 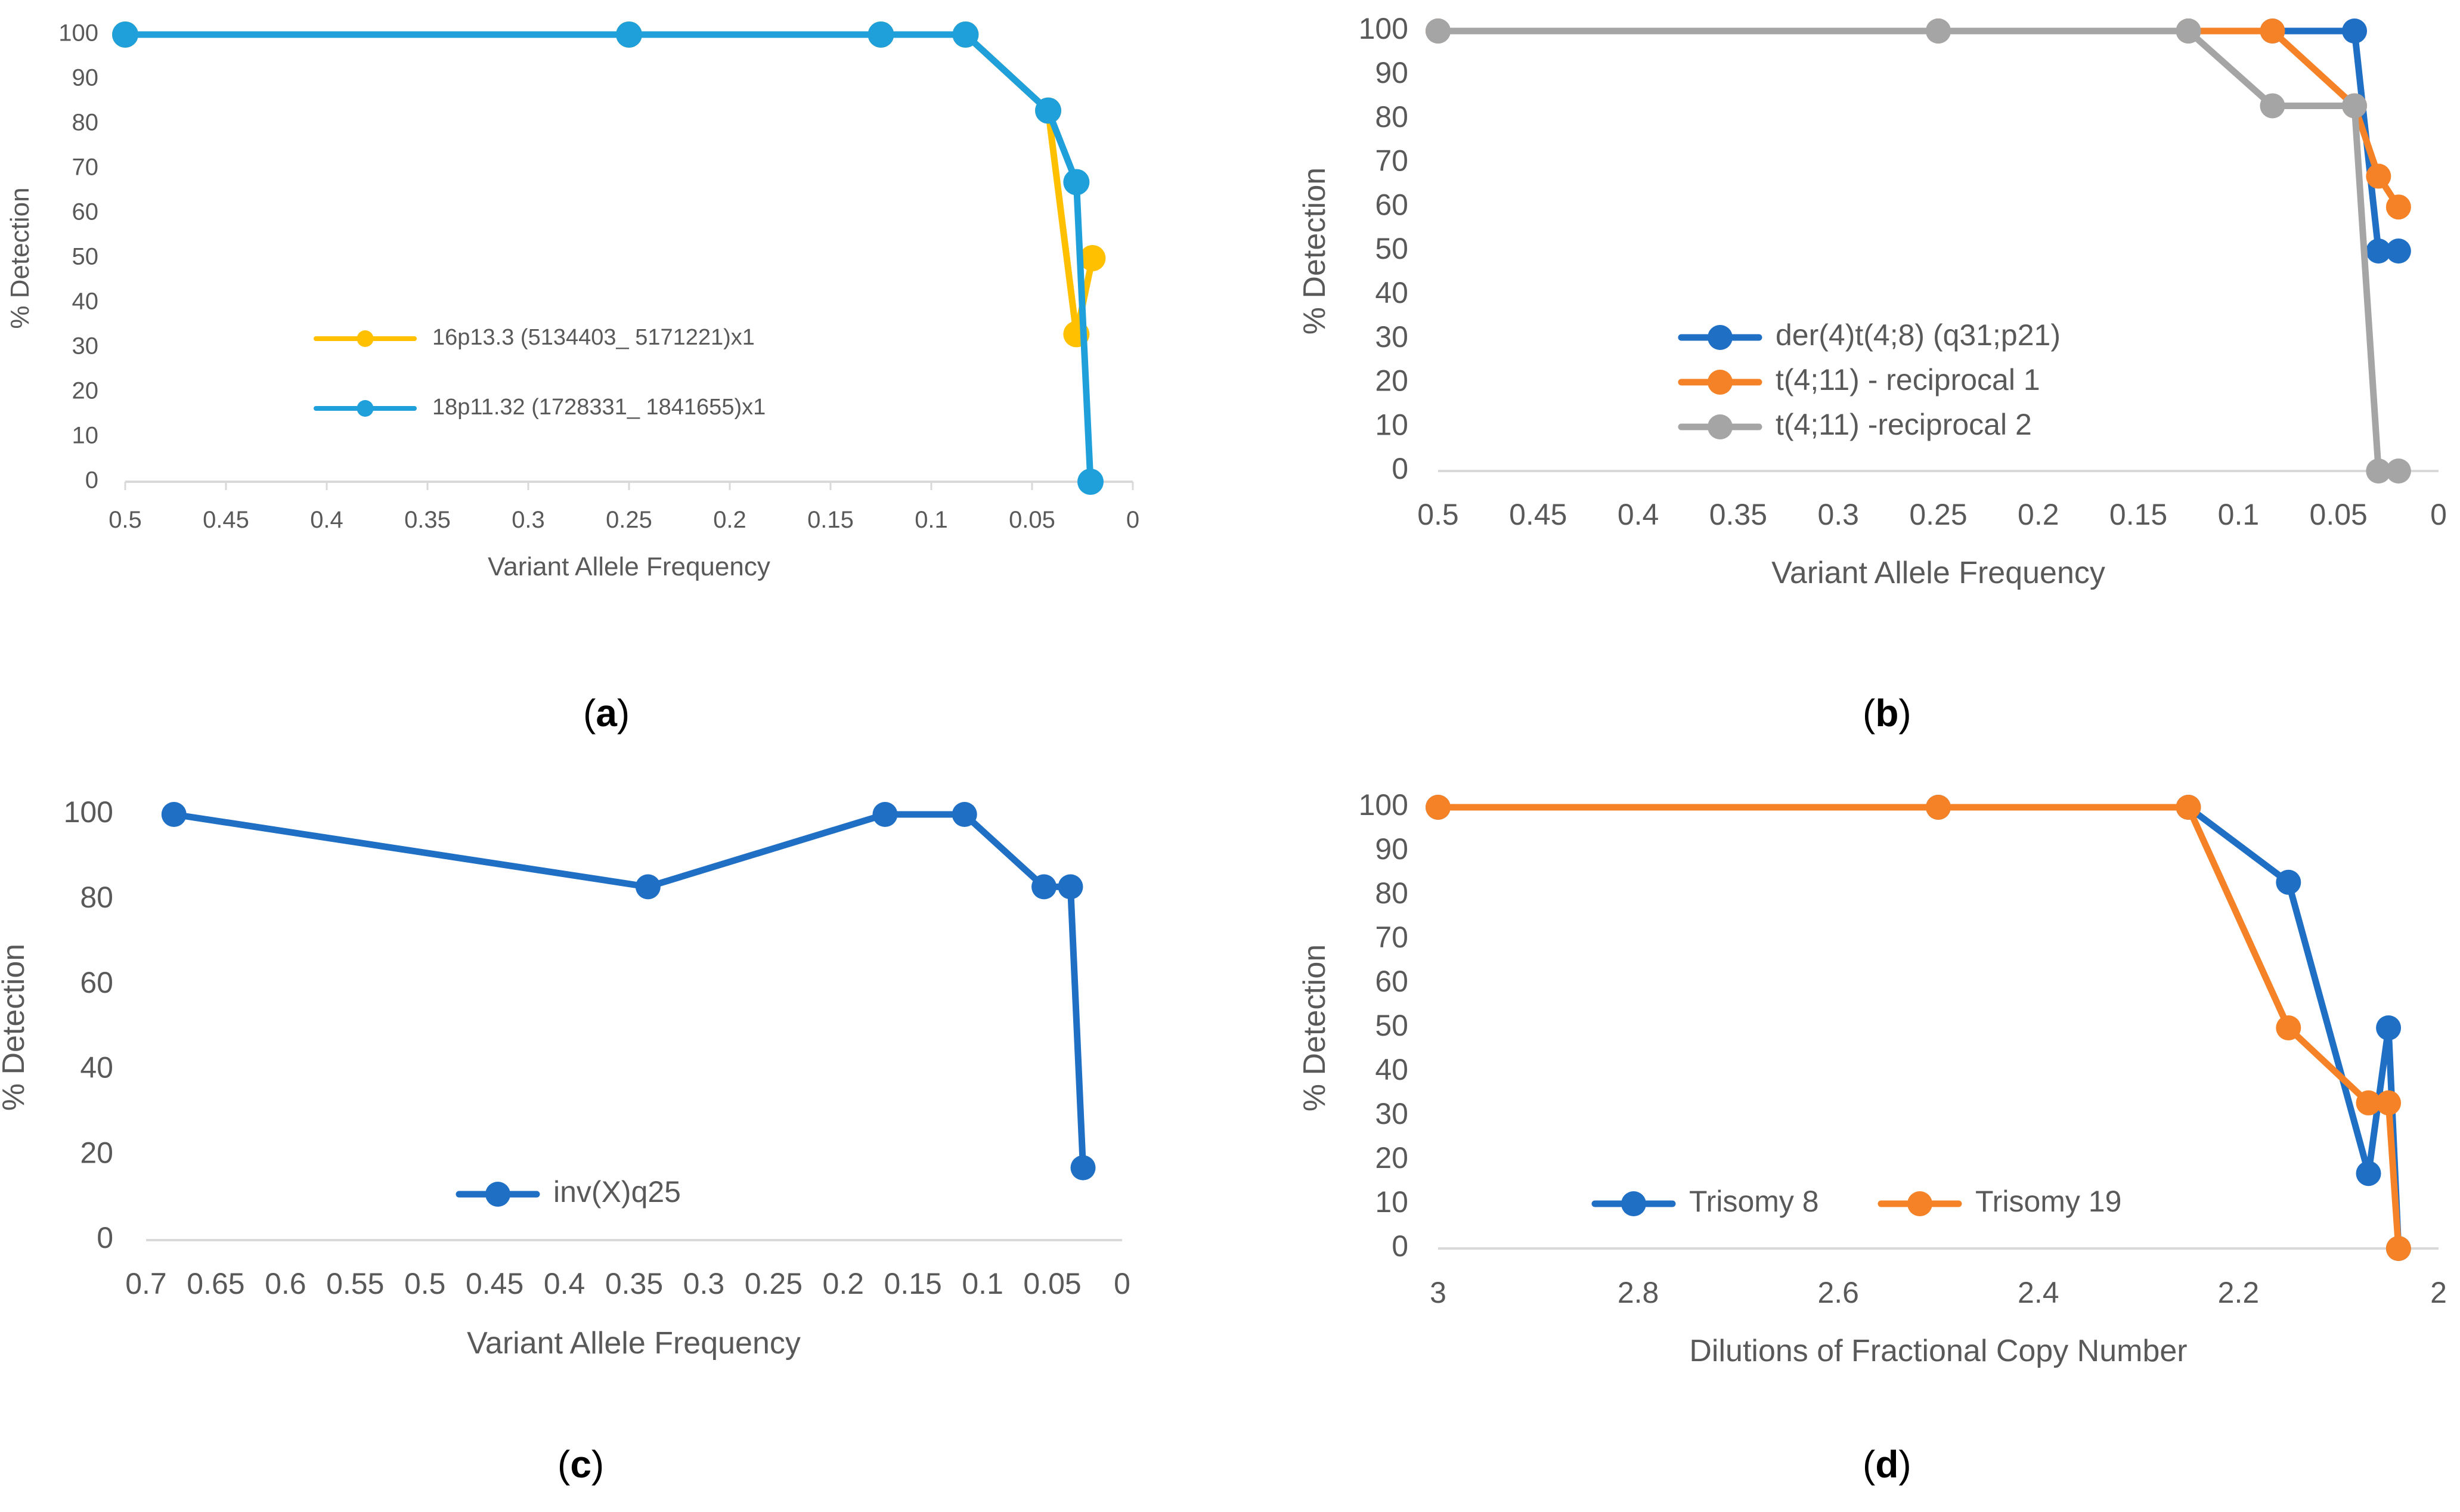 What do you see at coordinates (1438, 1292) in the screenshot?
I see `x-tick-label: 3` at bounding box center [1438, 1292].